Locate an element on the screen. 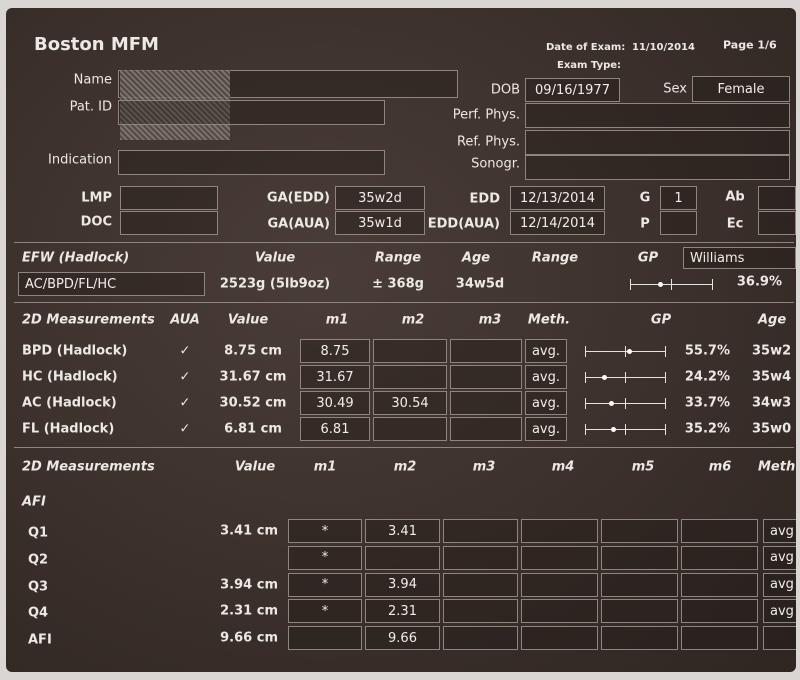 The width and height of the screenshot is (800, 680). indication-box is located at coordinates (251, 162).